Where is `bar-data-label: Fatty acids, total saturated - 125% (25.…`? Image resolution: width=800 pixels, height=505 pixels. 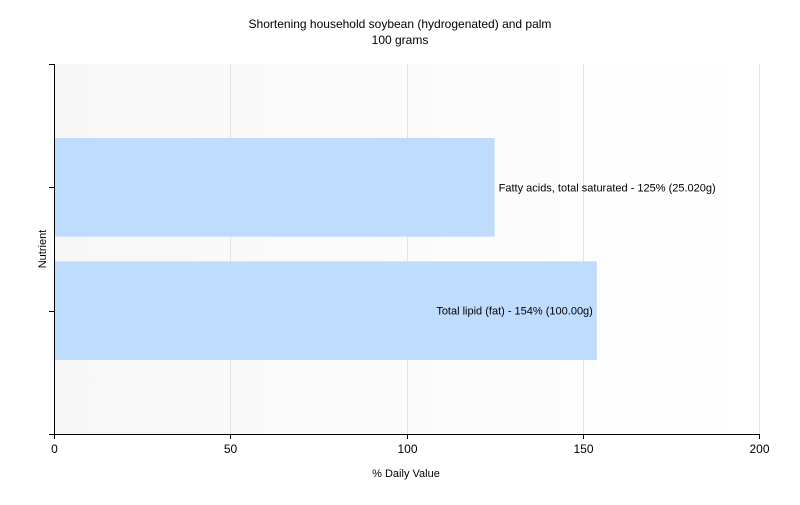 bar-data-label: Fatty acids, total saturated - 125% (25.… is located at coordinates (607, 188).